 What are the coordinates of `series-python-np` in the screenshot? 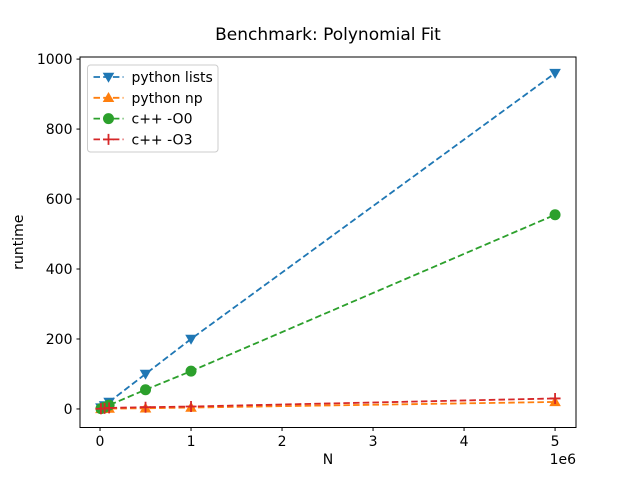 It's located at (328, 405).